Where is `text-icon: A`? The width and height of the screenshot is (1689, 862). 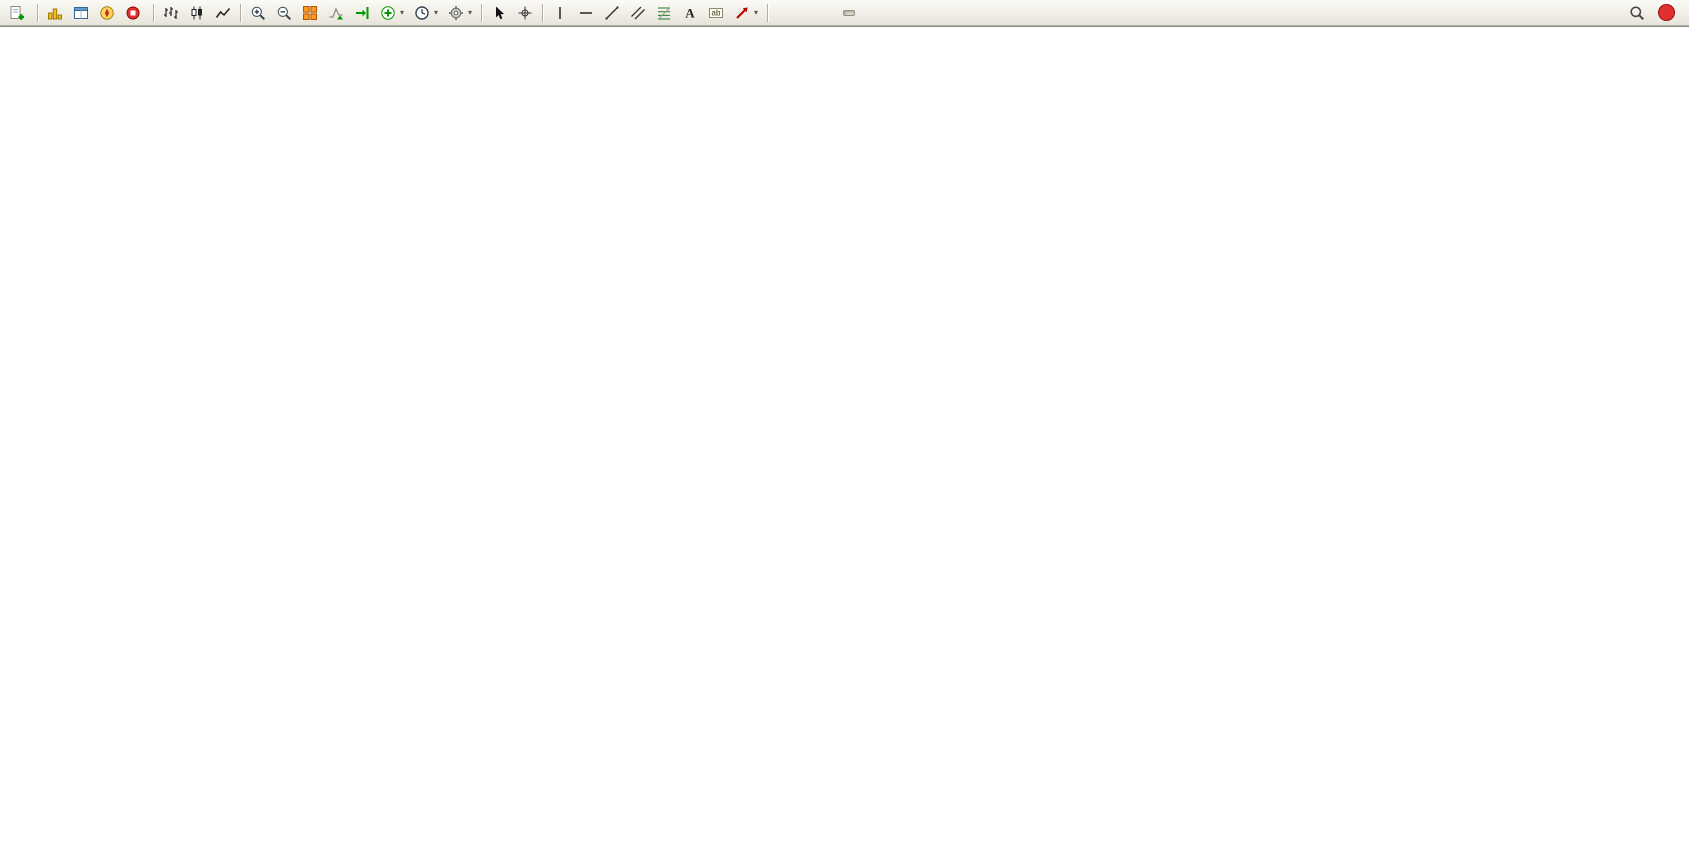
text-icon: A is located at coordinates (690, 13).